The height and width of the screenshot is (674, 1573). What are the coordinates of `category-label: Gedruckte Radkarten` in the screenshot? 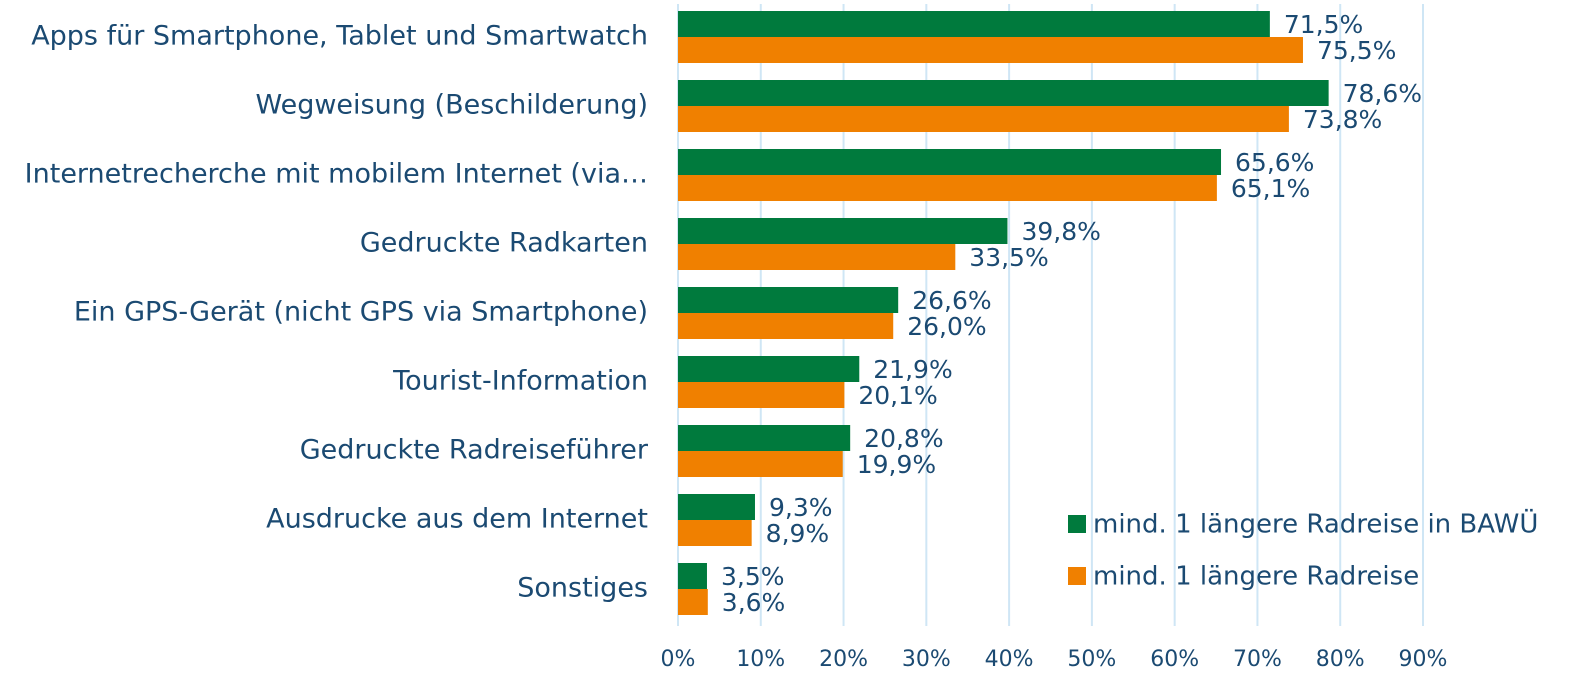 It's located at (504, 243).